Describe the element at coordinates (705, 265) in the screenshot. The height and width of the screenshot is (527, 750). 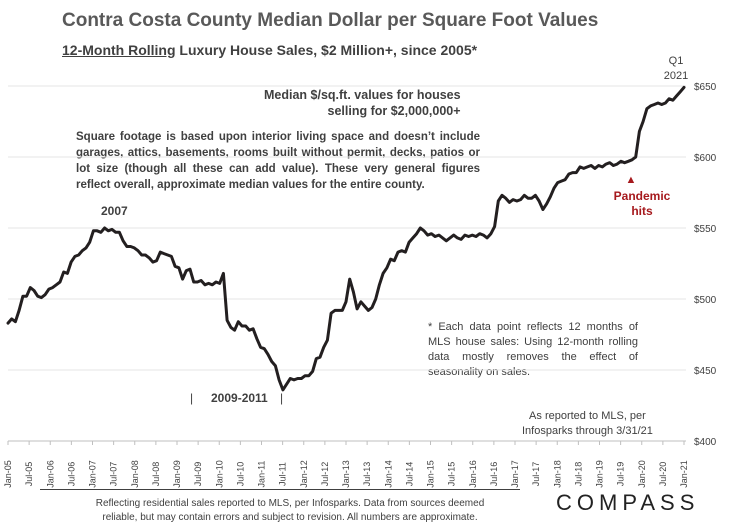
I see `y-axis-labels: $400 $450 $500 $550 $600 $650` at that location.